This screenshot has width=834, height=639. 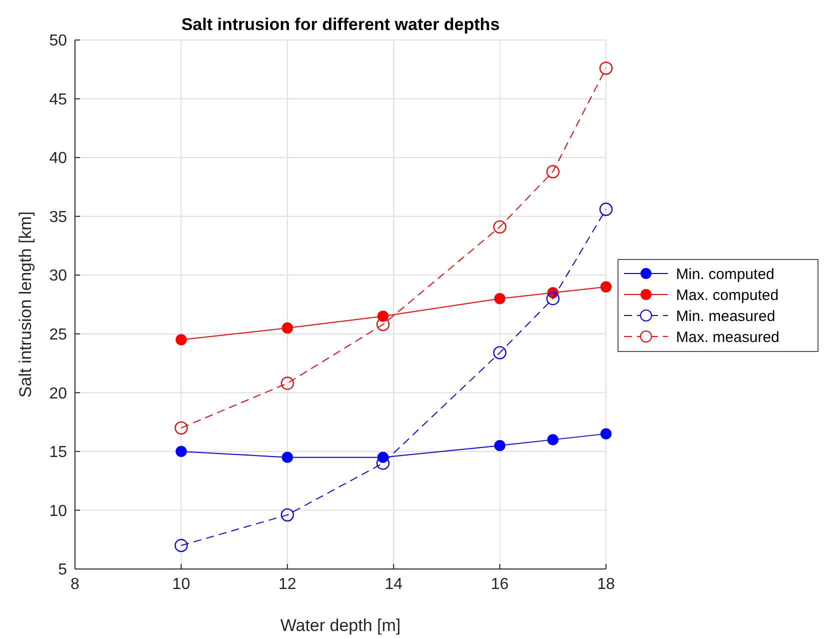 What do you see at coordinates (393, 584) in the screenshot?
I see `x-tick-label: 14` at bounding box center [393, 584].